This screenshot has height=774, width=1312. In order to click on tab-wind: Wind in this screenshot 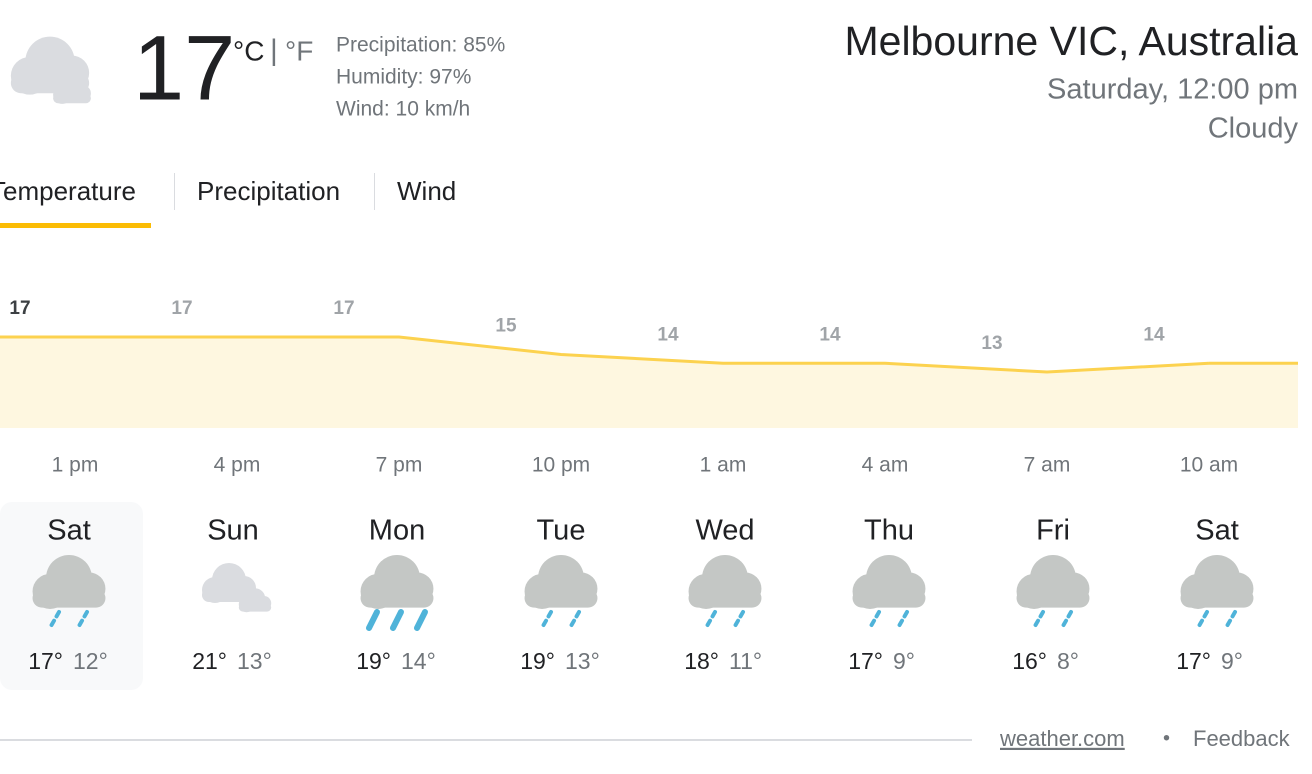, I will do `click(426, 191)`.